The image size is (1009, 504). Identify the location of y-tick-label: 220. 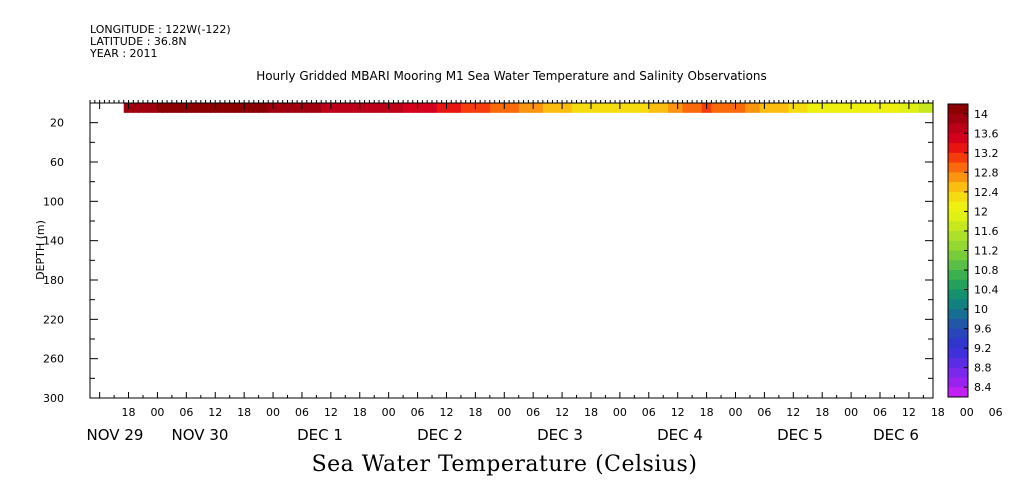
(53, 319).